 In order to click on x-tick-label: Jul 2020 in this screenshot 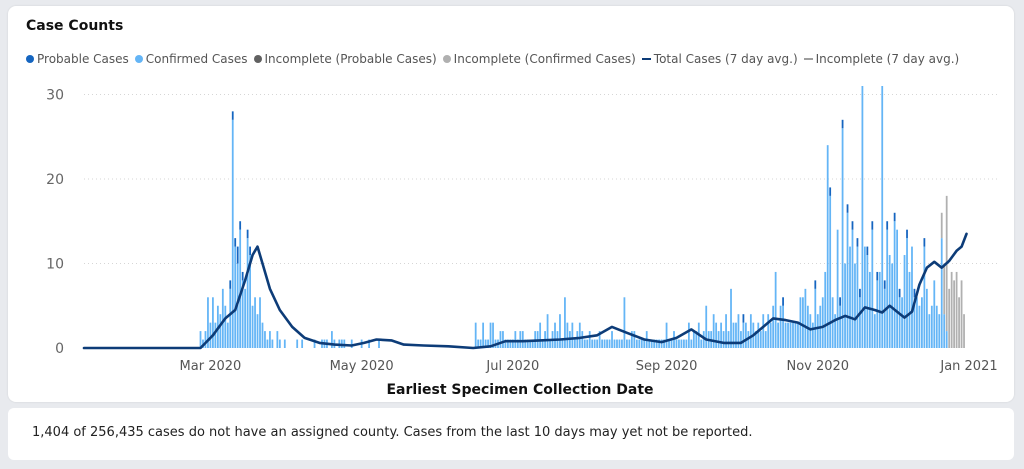, I will do `click(512, 366)`.